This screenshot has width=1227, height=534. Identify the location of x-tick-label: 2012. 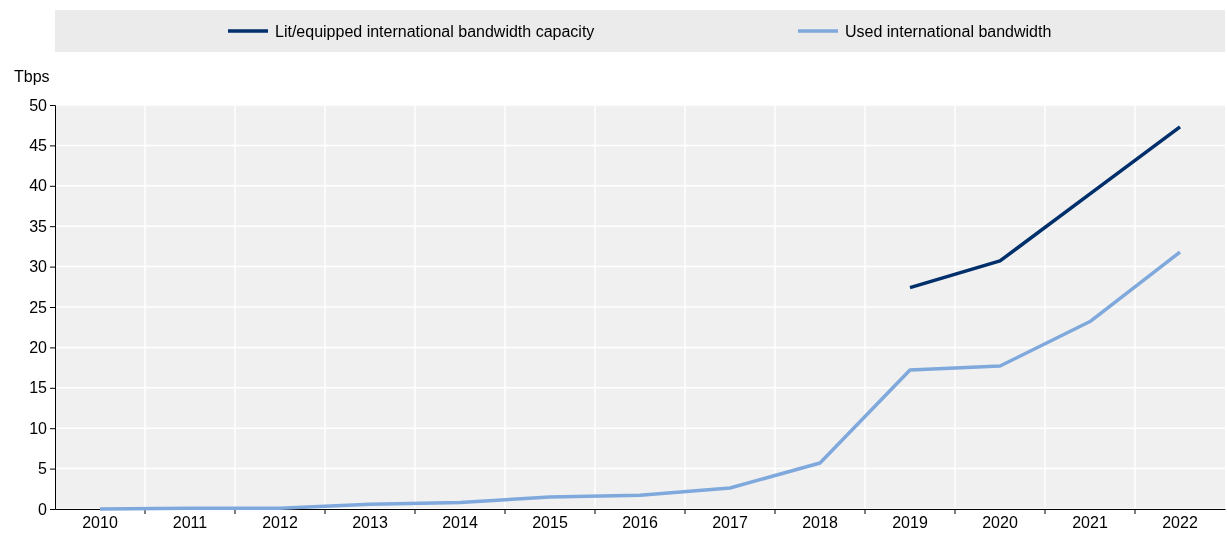
(280, 523).